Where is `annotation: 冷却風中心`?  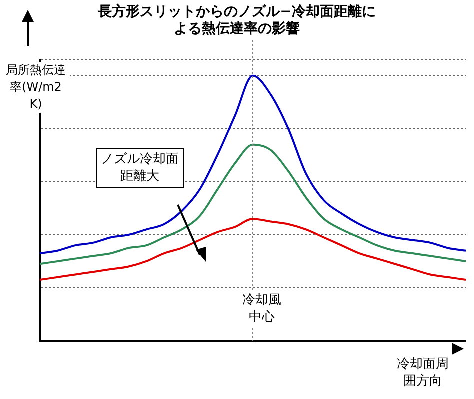
annotation: 冷却風中心 is located at coordinates (262, 309).